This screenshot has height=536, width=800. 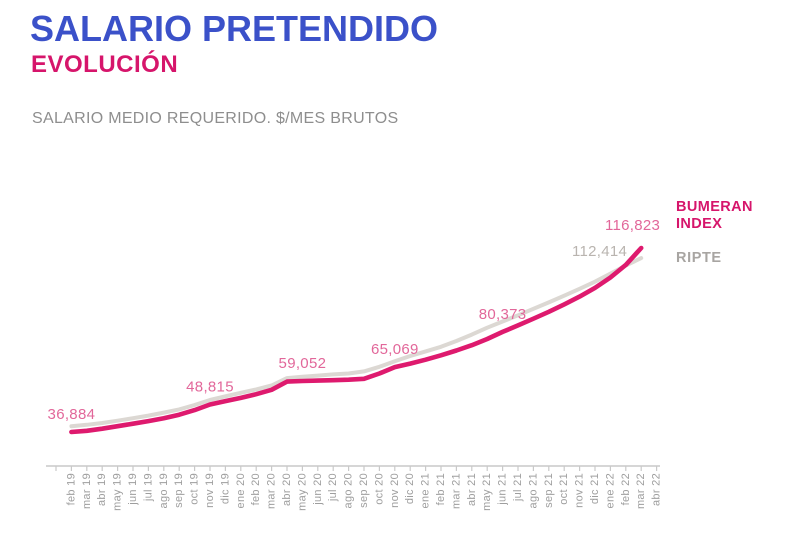 What do you see at coordinates (102, 489) in the screenshot?
I see `x-axis-label: abr 19` at bounding box center [102, 489].